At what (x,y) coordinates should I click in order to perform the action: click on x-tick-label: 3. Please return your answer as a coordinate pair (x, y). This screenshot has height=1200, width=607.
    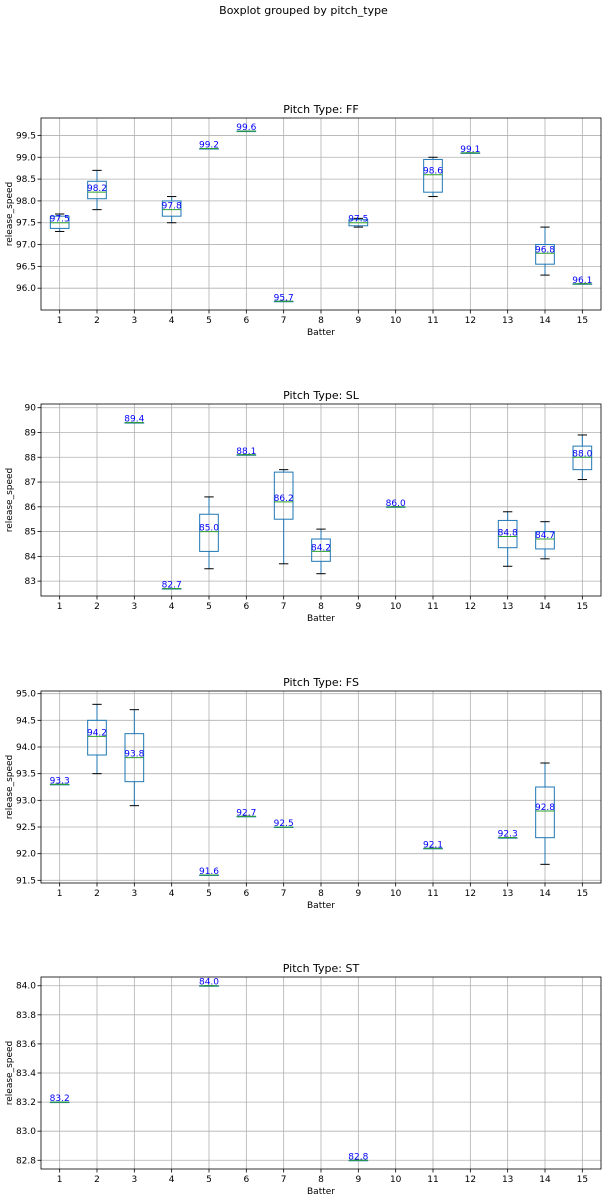
    Looking at the image, I should click on (134, 894).